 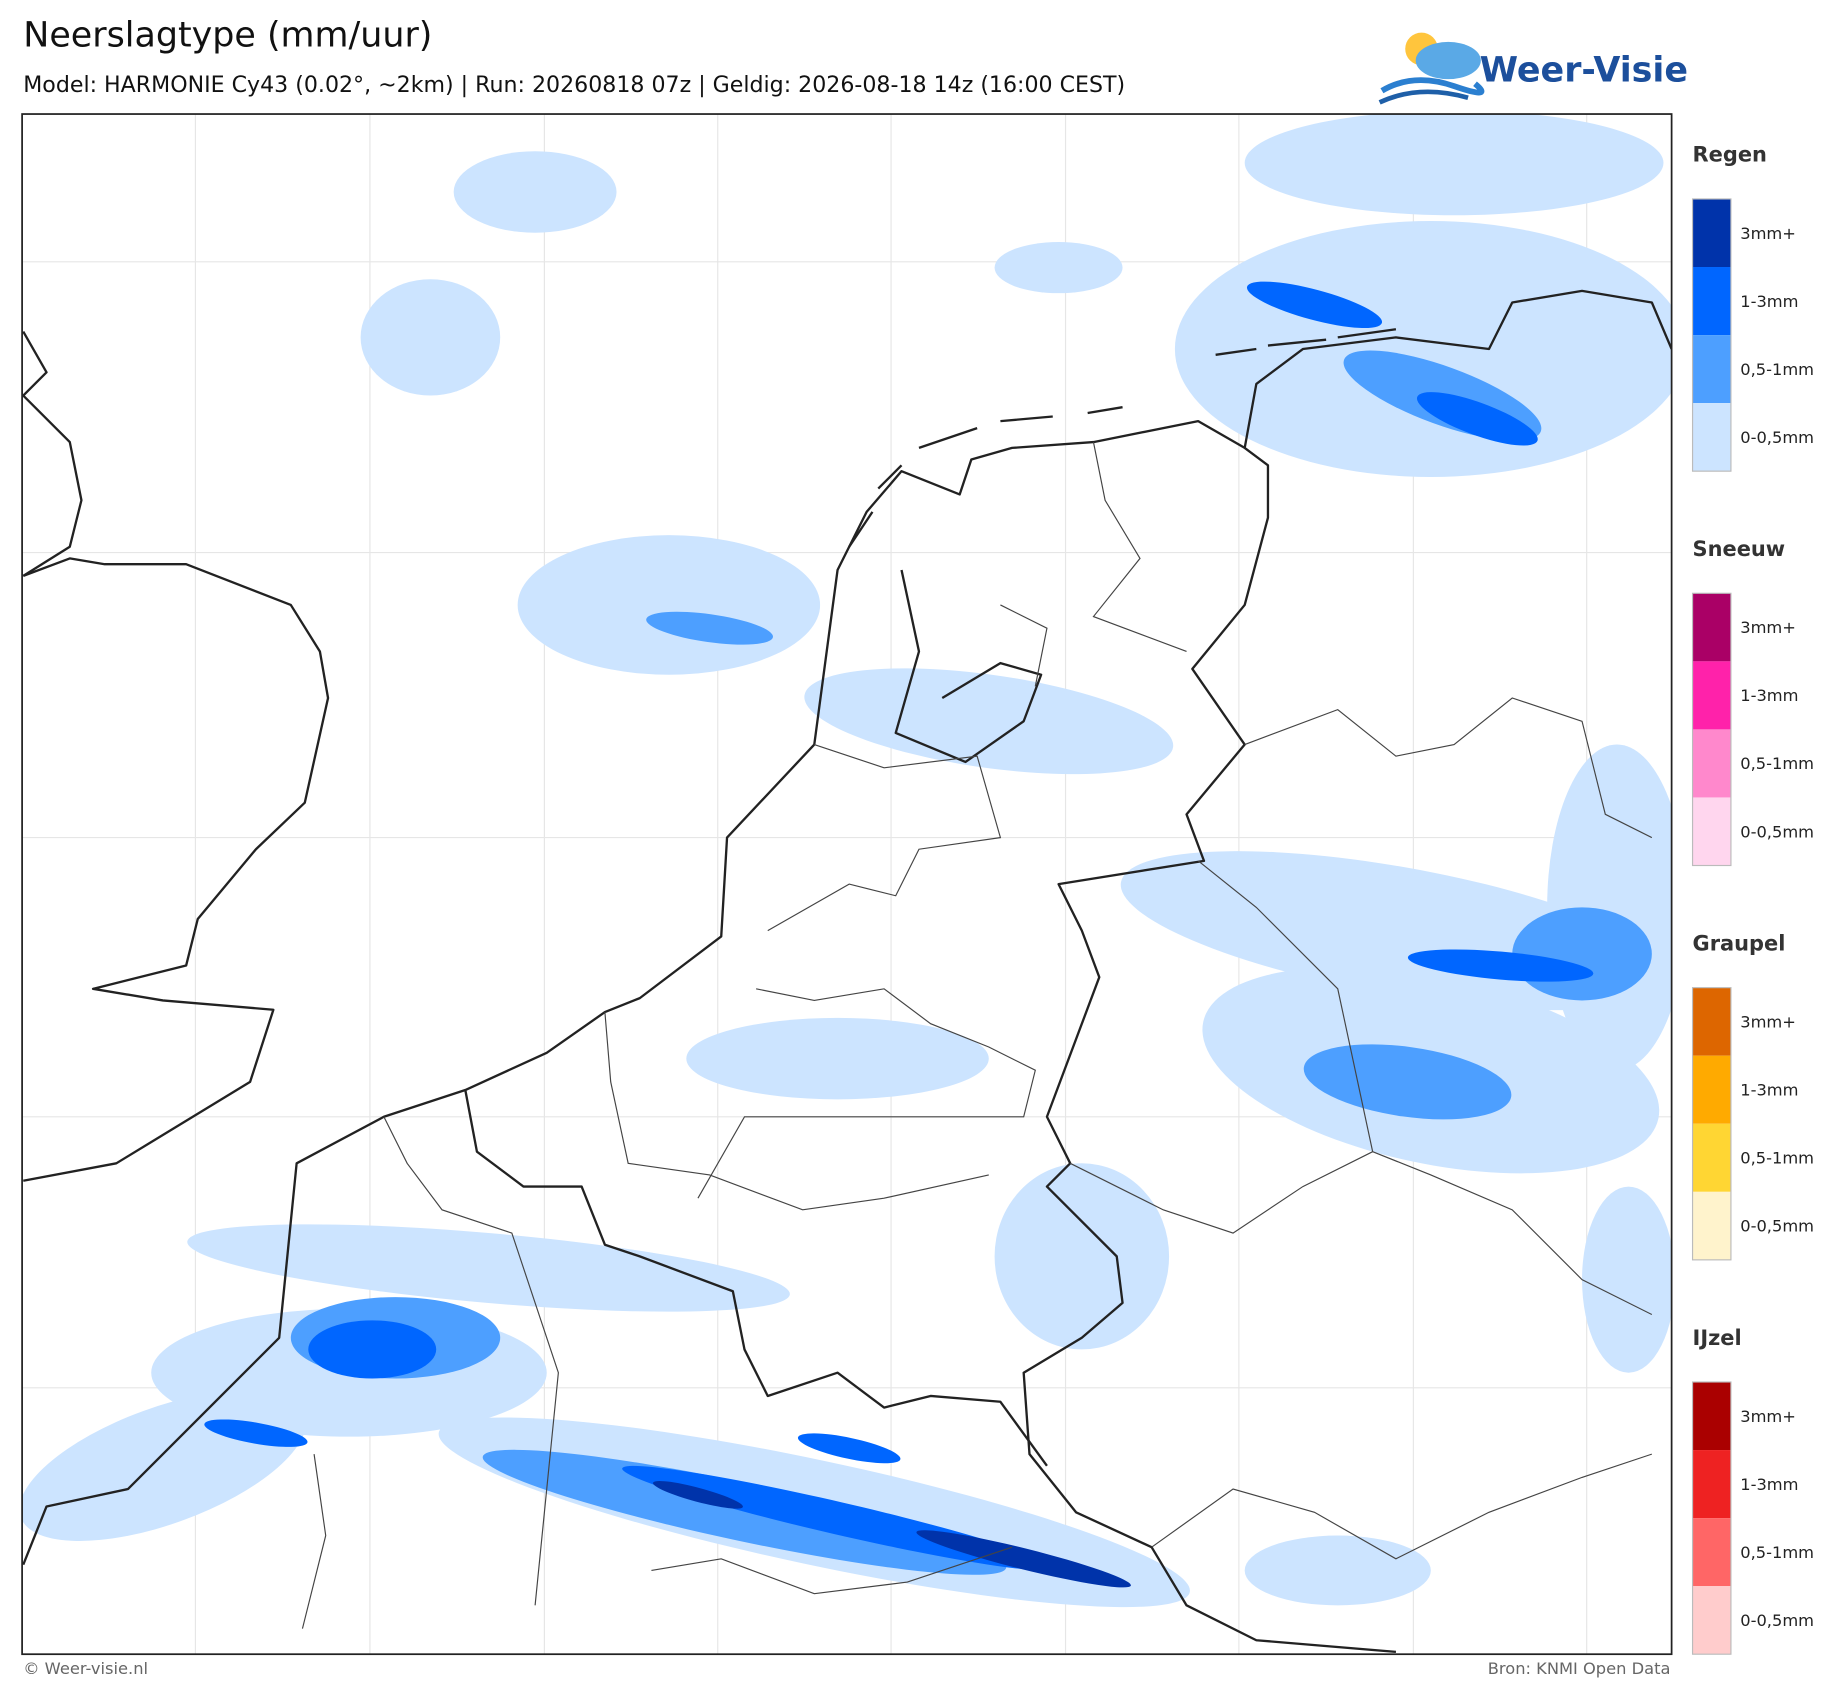 What do you see at coordinates (85, 1668) in the screenshot?
I see `footer-credit: © Weer-visie.nl` at bounding box center [85, 1668].